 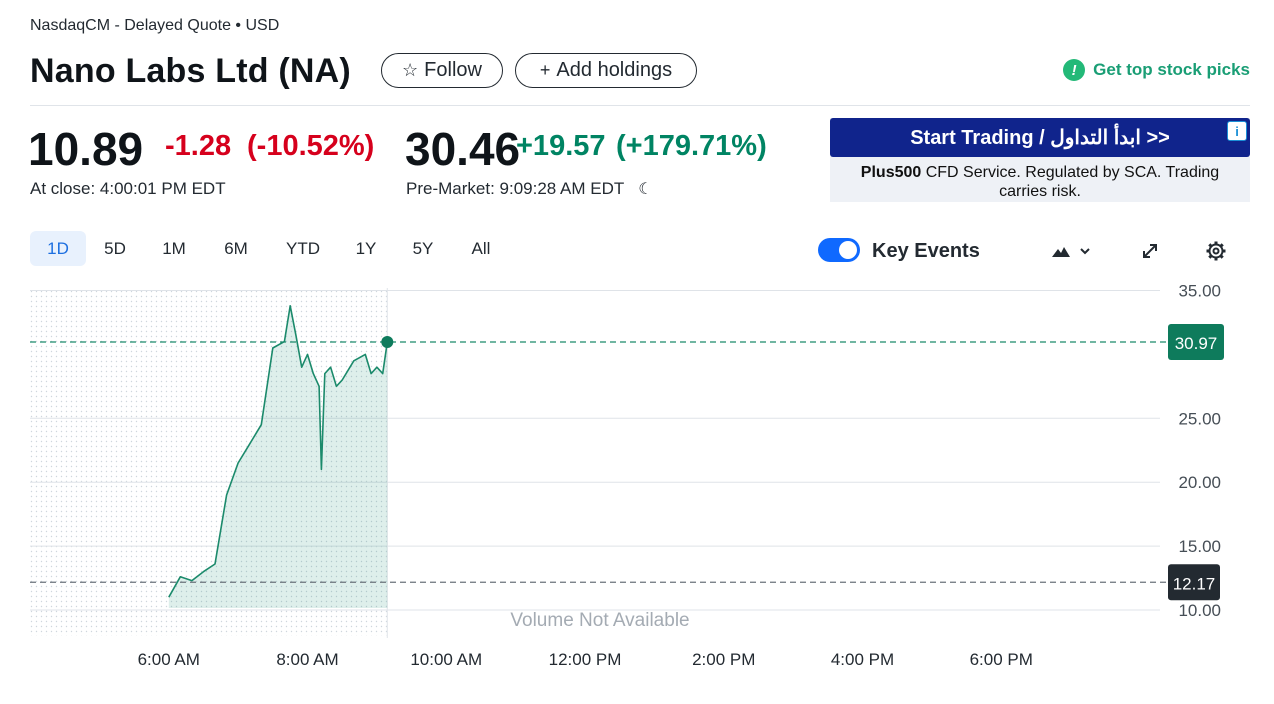 I want to click on premarket-time-row: Pre-Market: 9:09:28 AM EDT ☾, so click(x=529, y=189).